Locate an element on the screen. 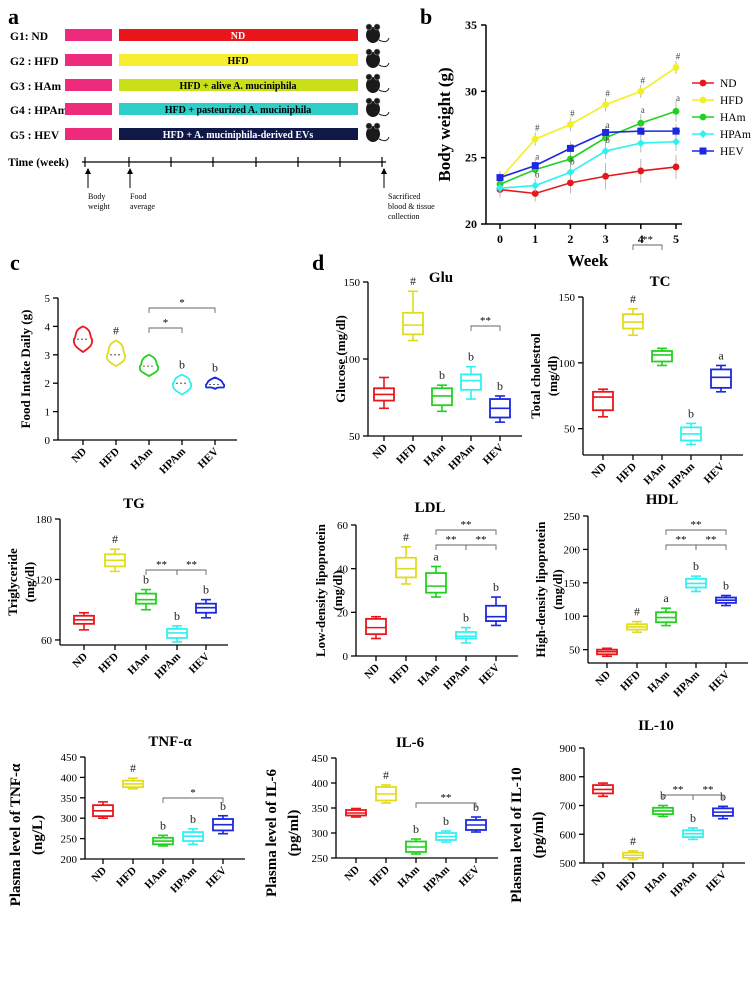  x-axis-title: Week is located at coordinates (588, 260).